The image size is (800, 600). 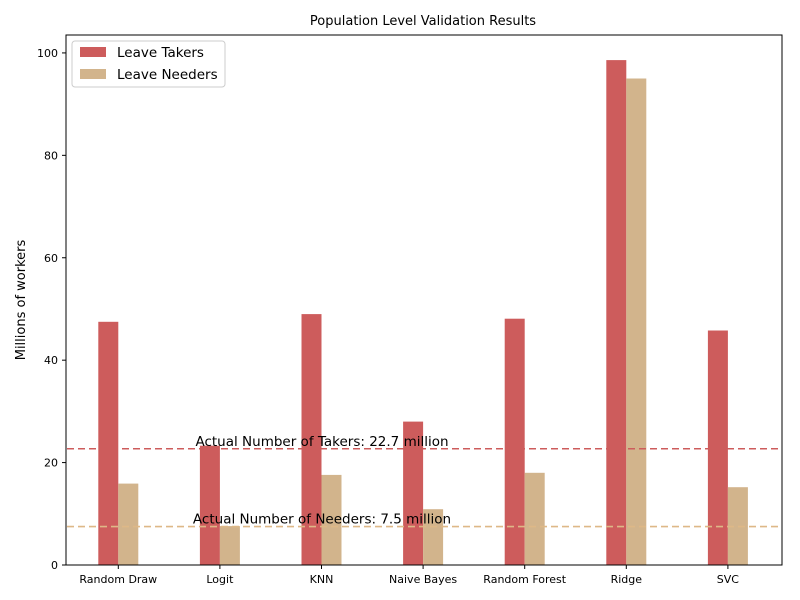 What do you see at coordinates (47, 53) in the screenshot?
I see `y-tick-label: 100` at bounding box center [47, 53].